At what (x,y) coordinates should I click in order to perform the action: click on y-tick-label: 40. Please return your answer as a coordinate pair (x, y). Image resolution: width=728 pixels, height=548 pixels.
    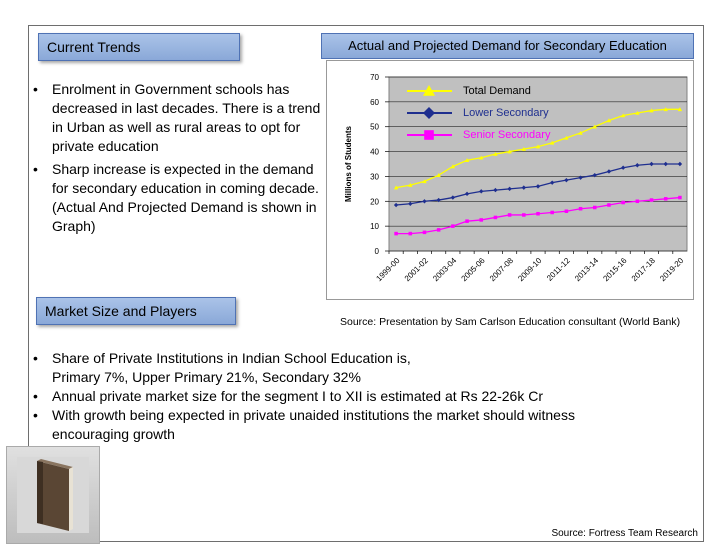
    Looking at the image, I should click on (374, 152).